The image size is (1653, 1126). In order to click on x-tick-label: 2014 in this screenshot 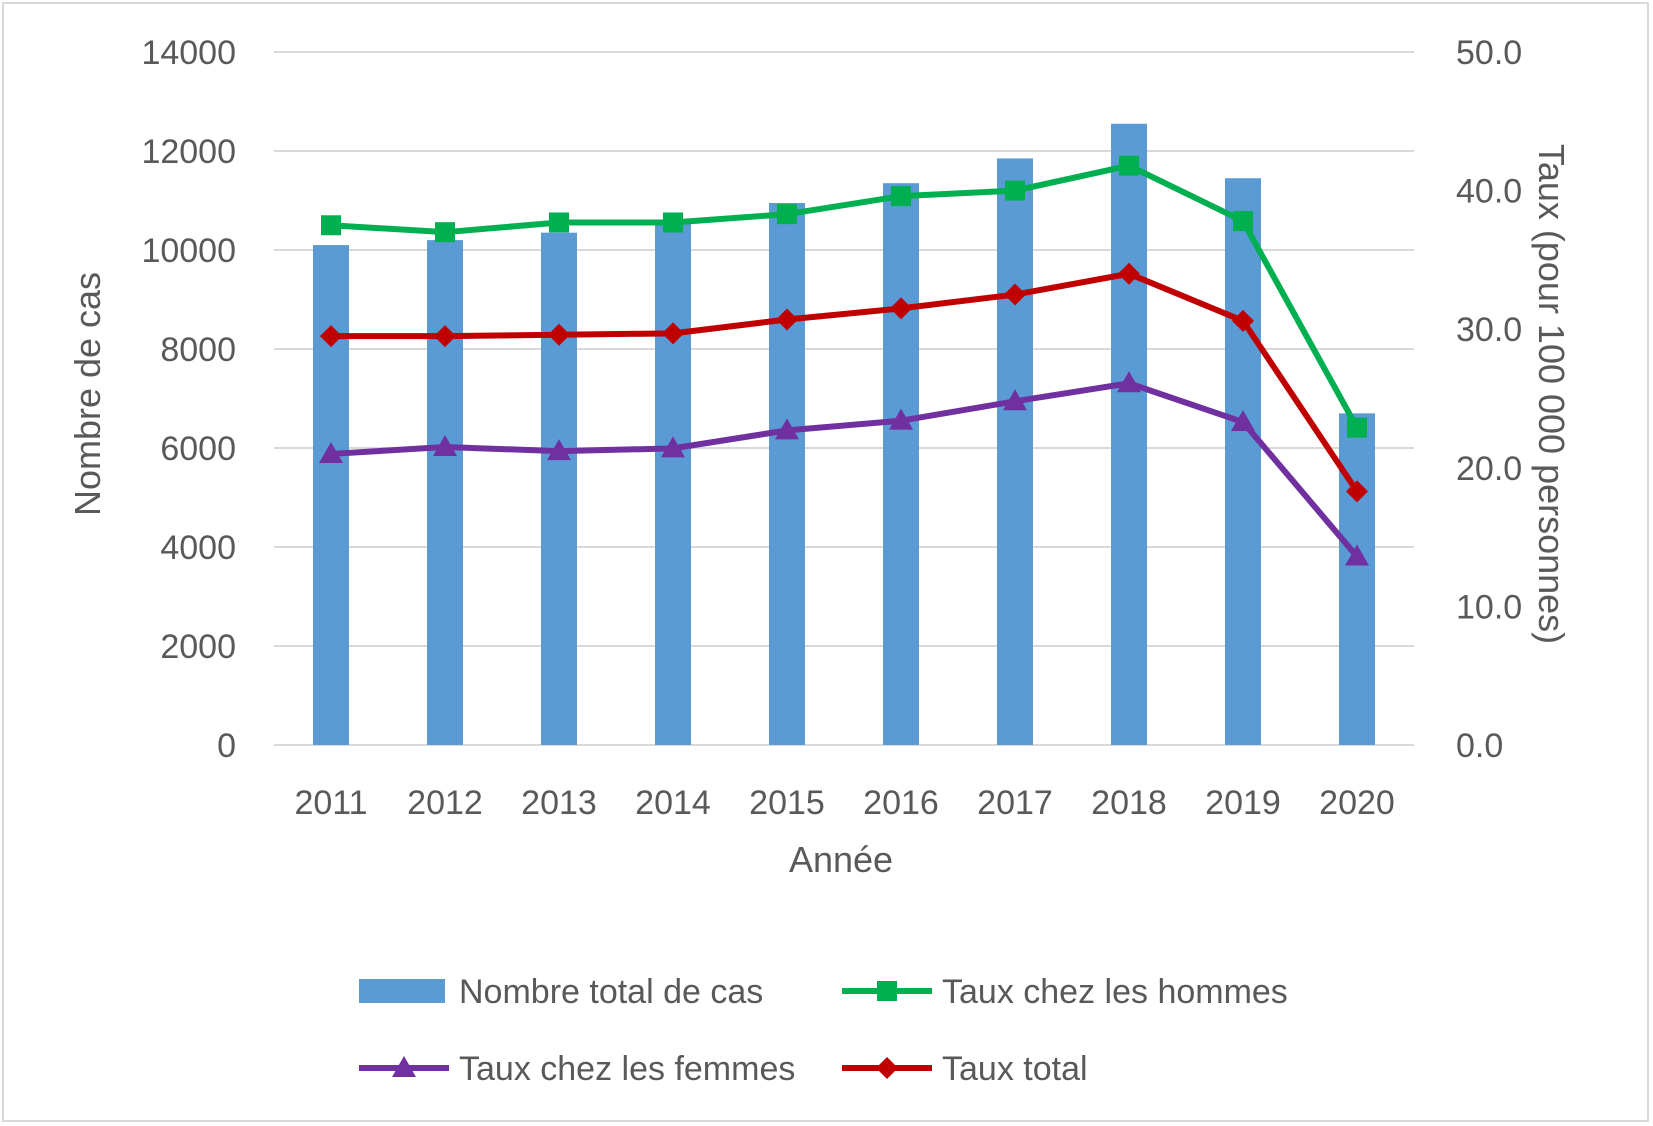, I will do `click(673, 803)`.